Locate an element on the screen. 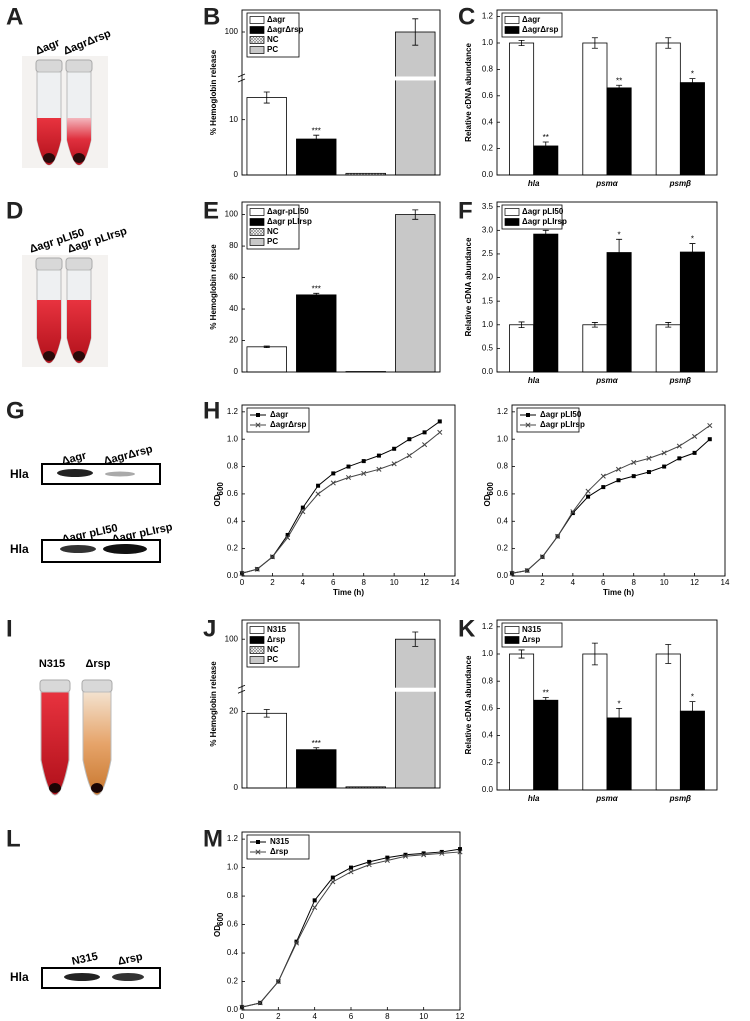  tube-label: Δagr is located at coordinates (48, 47).